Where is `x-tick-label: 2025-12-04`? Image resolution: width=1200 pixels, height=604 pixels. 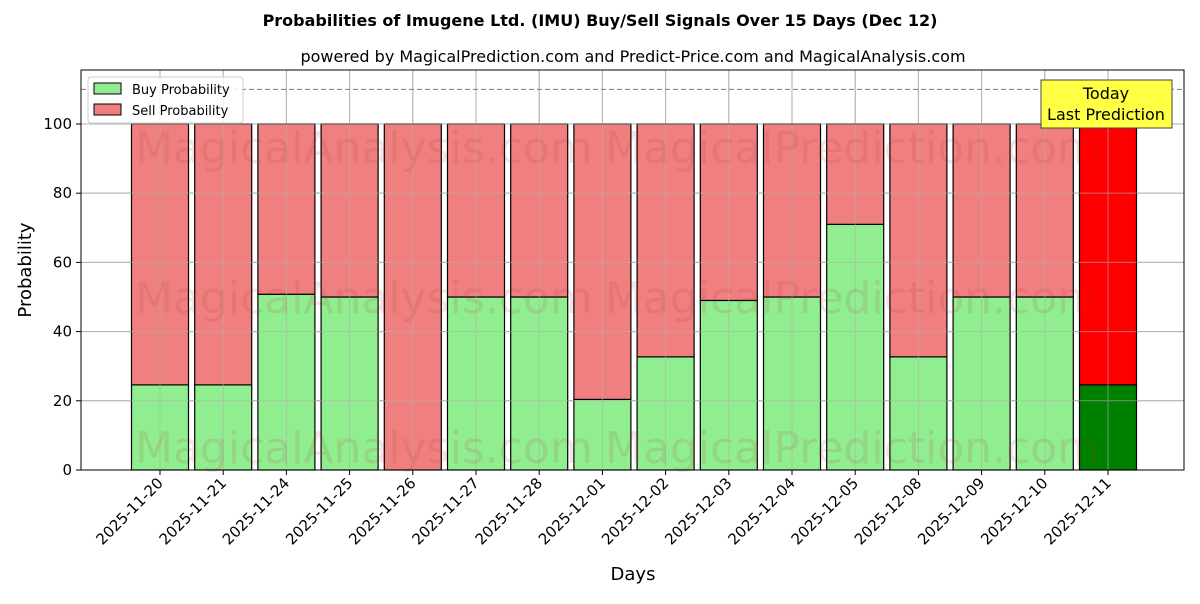 x-tick-label: 2025-12-04 is located at coordinates (761, 511).